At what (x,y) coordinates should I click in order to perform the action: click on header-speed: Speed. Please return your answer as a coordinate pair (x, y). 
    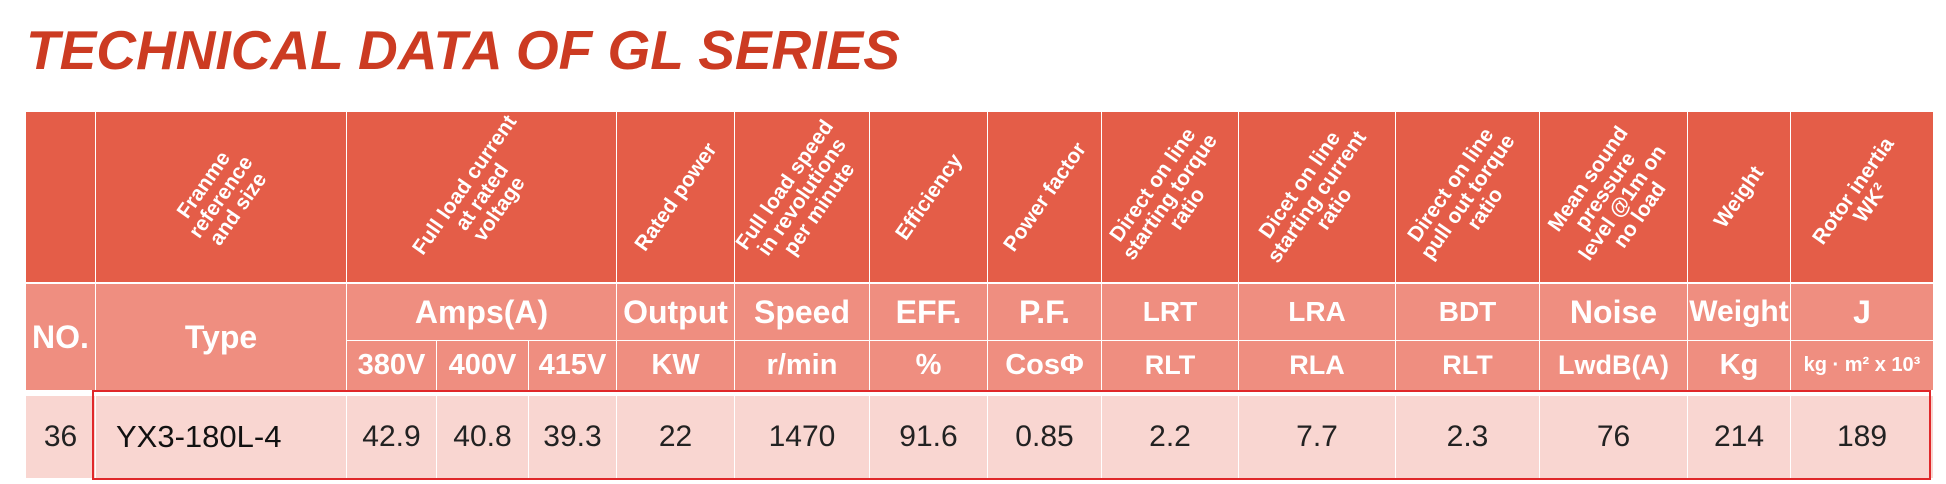
    Looking at the image, I should click on (802, 311).